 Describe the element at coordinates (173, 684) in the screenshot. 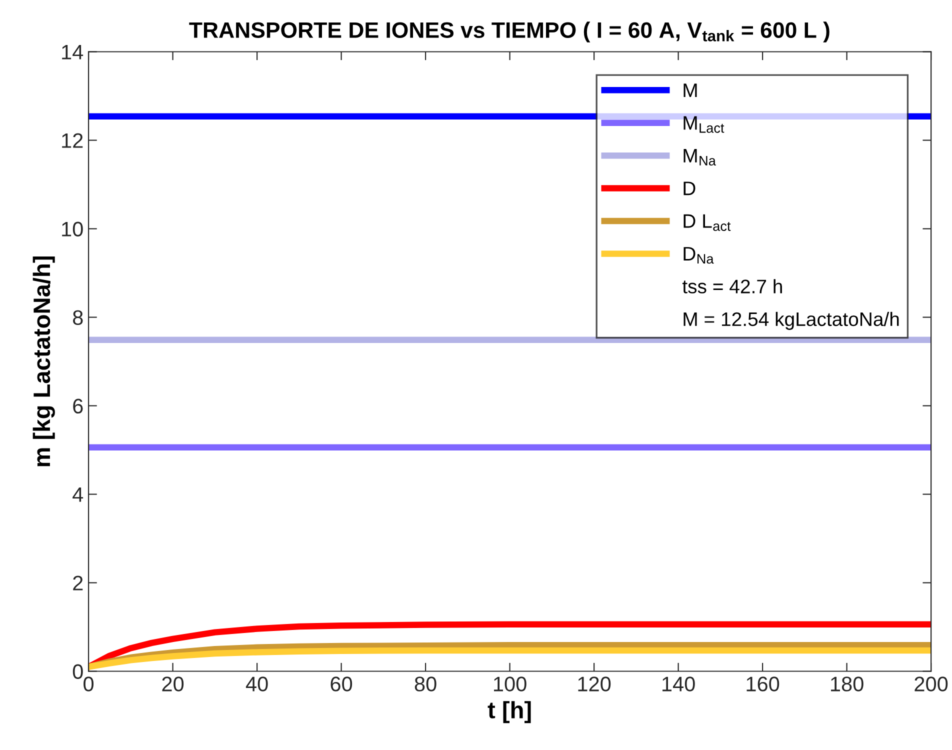

I see `x-tick-label: 20` at that location.